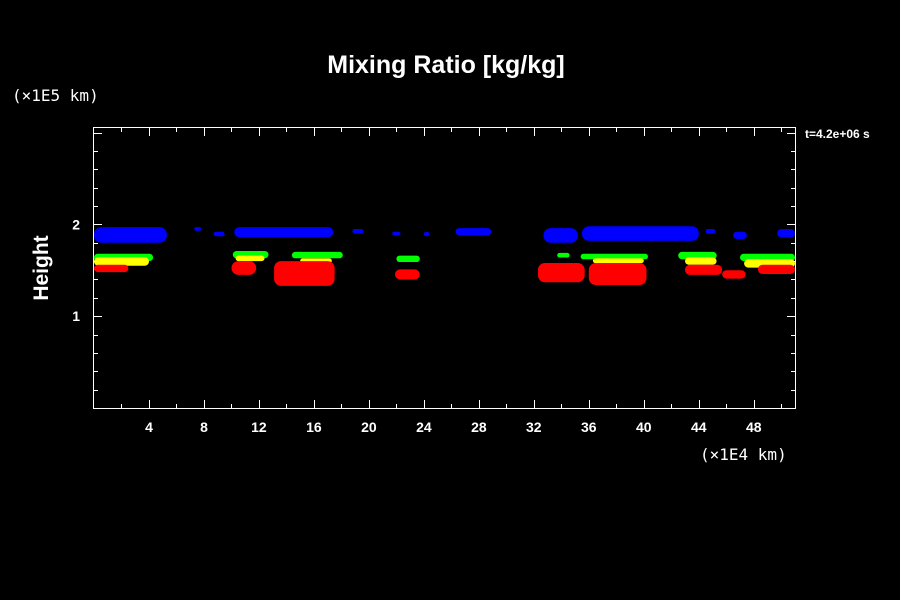  Describe the element at coordinates (55, 95) in the screenshot. I see `y-unit-label: (×1E5 km)` at that location.